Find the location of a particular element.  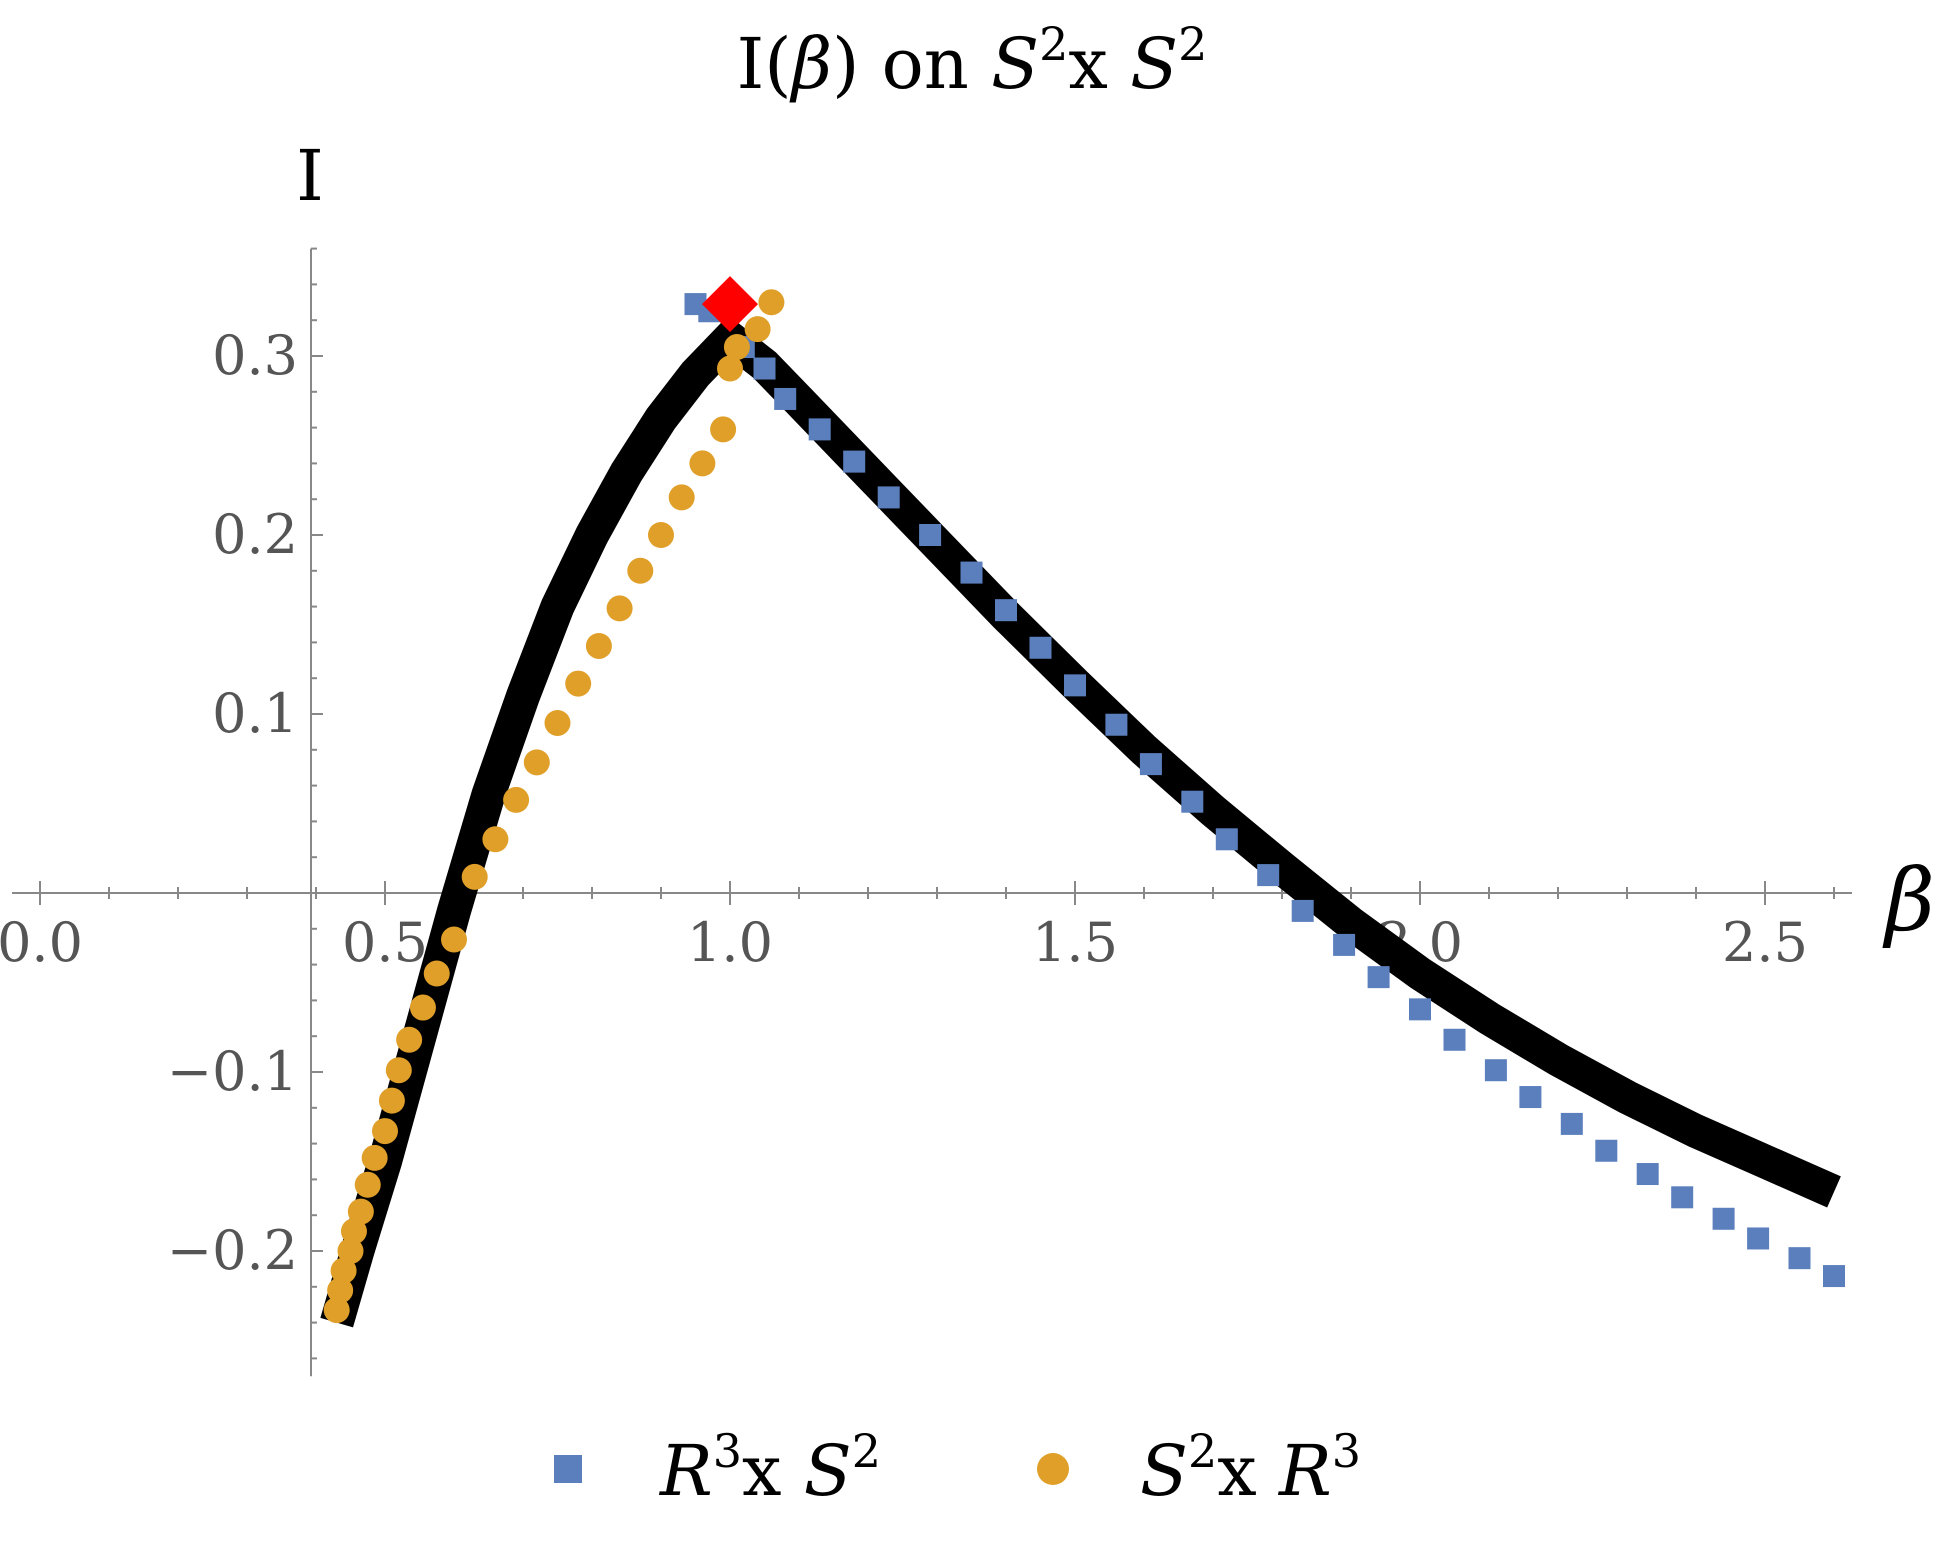

legend2-sup-s: 2 is located at coordinates (1202, 1451).